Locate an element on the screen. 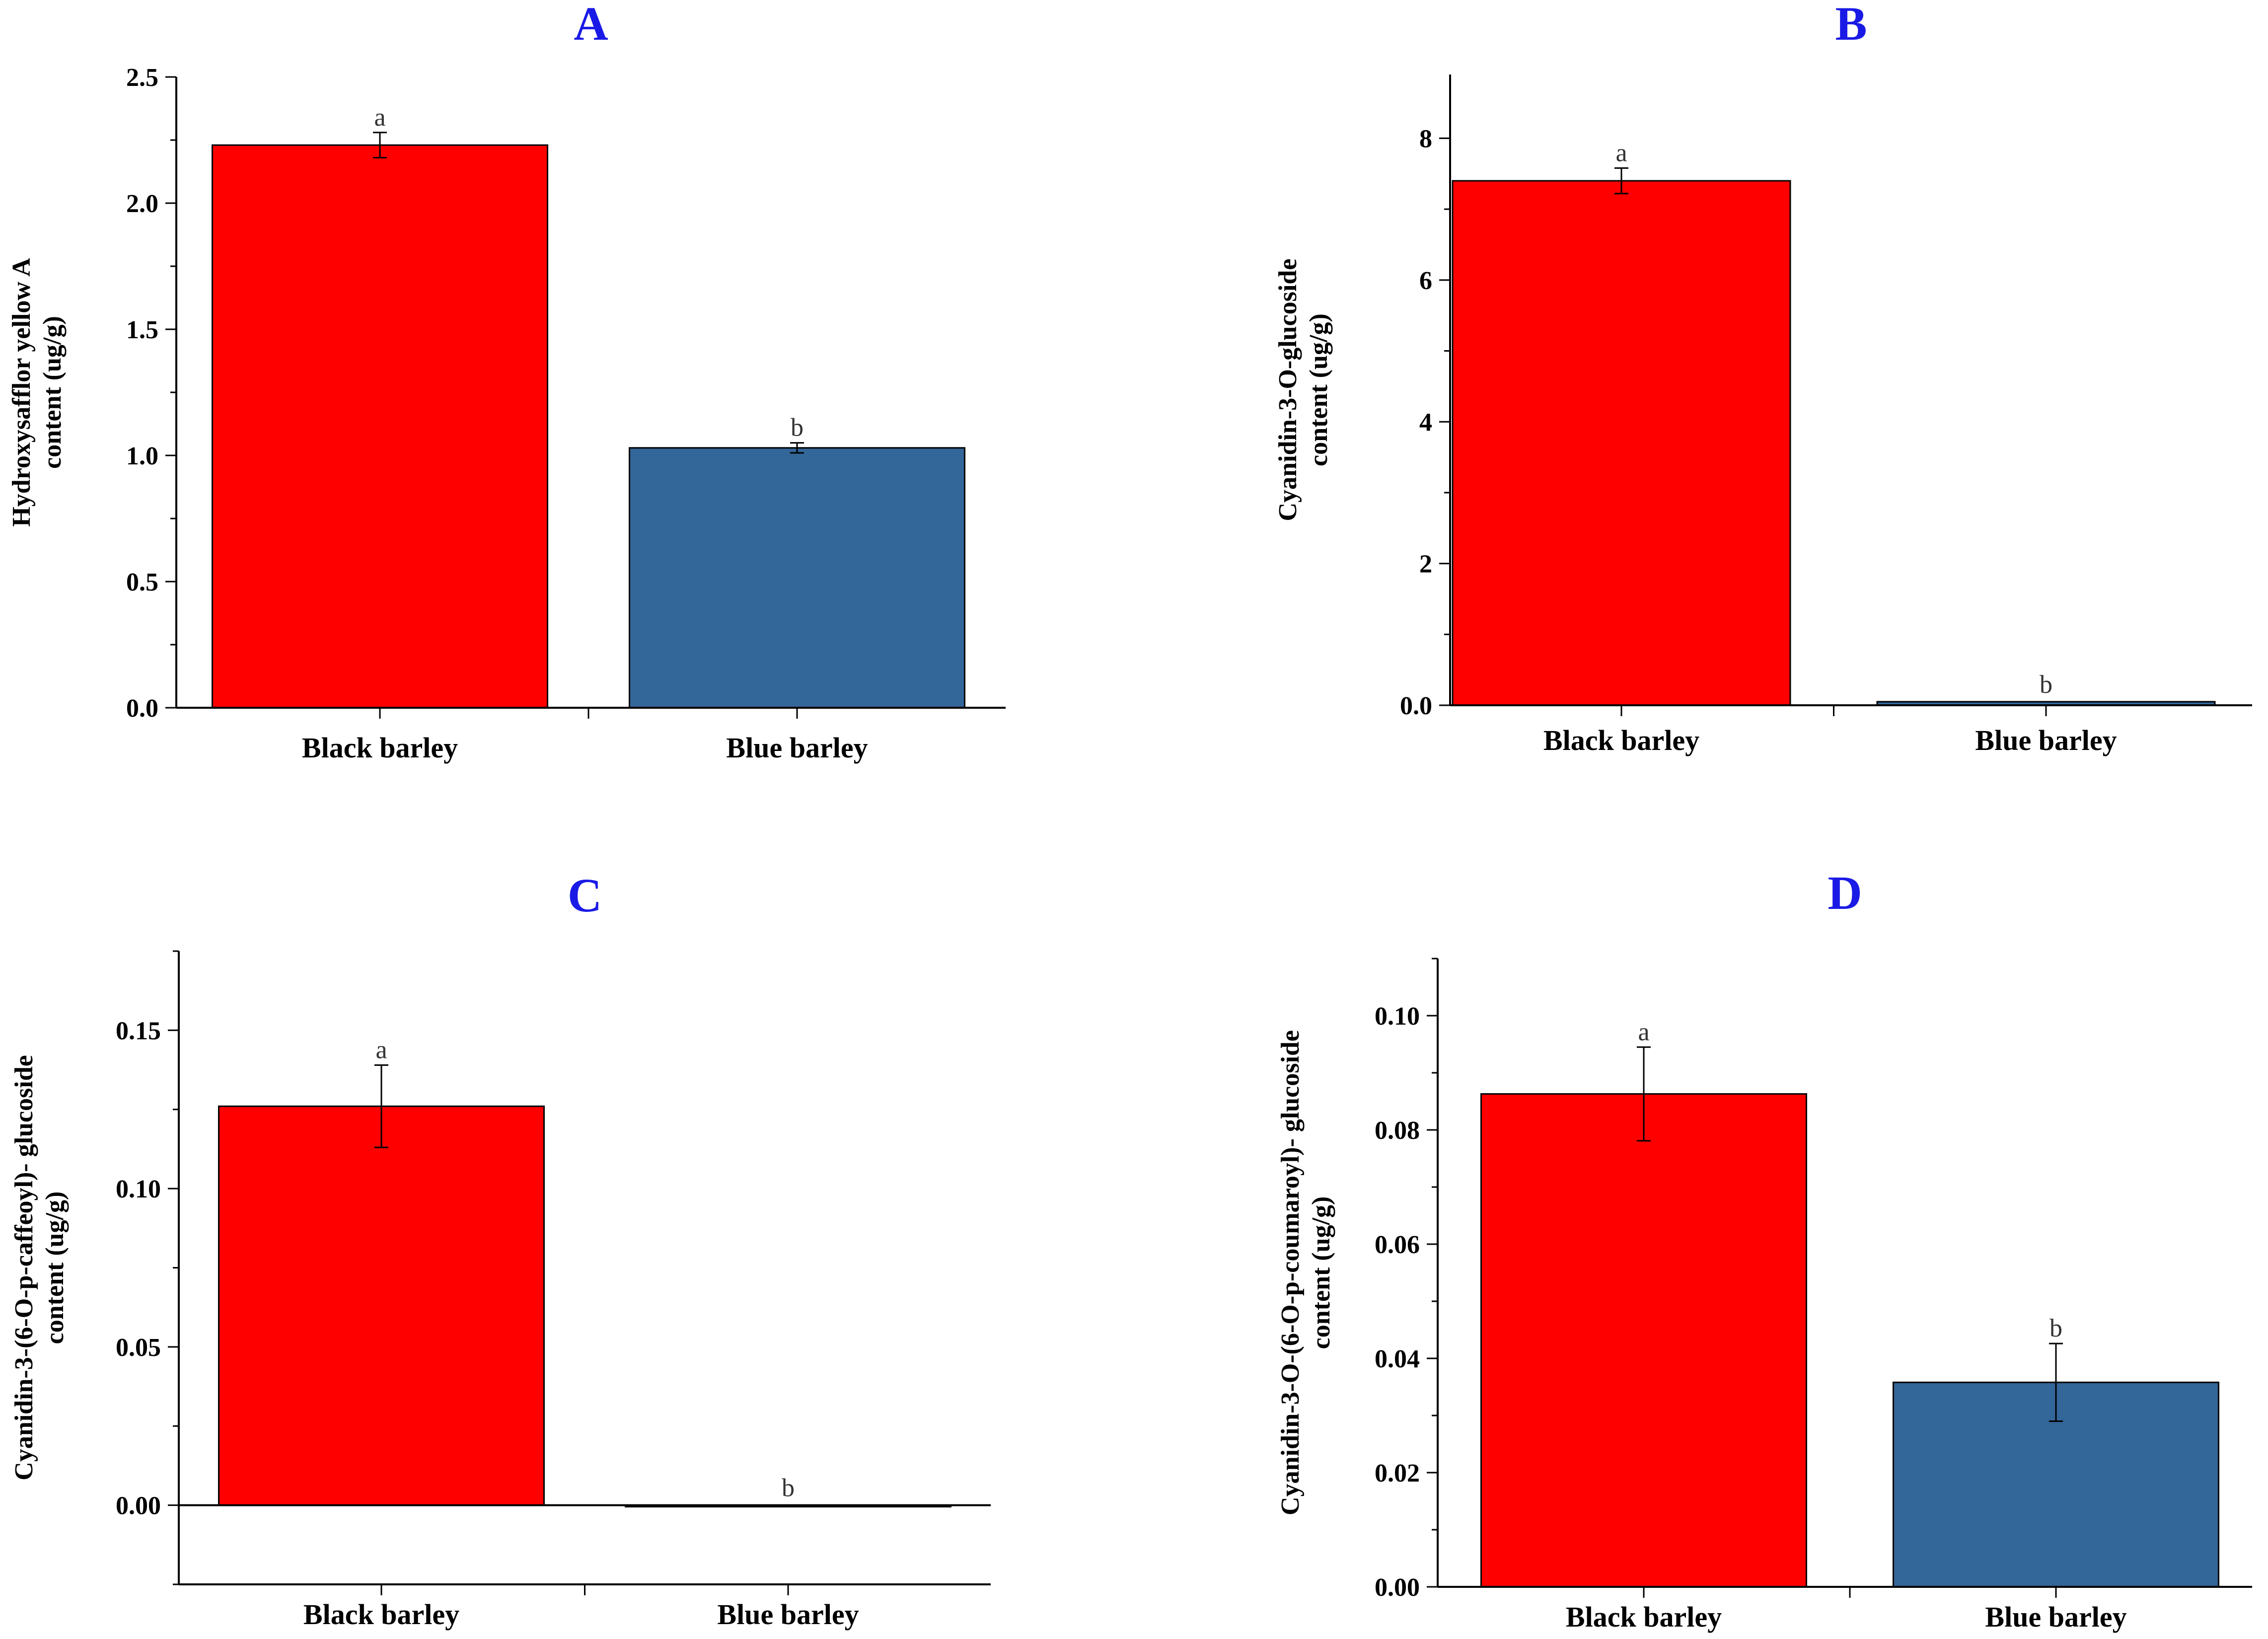  y-tick-label: 0.15 is located at coordinates (138, 1031).